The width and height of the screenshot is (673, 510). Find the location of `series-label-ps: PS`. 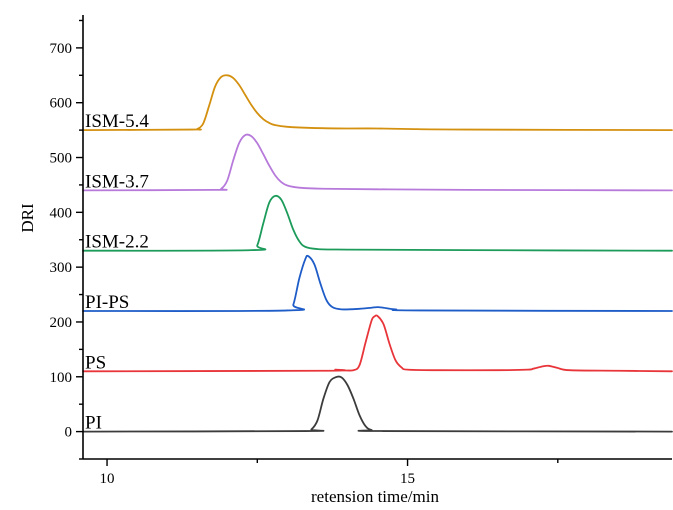

series-label-ps: PS is located at coordinates (95, 362).